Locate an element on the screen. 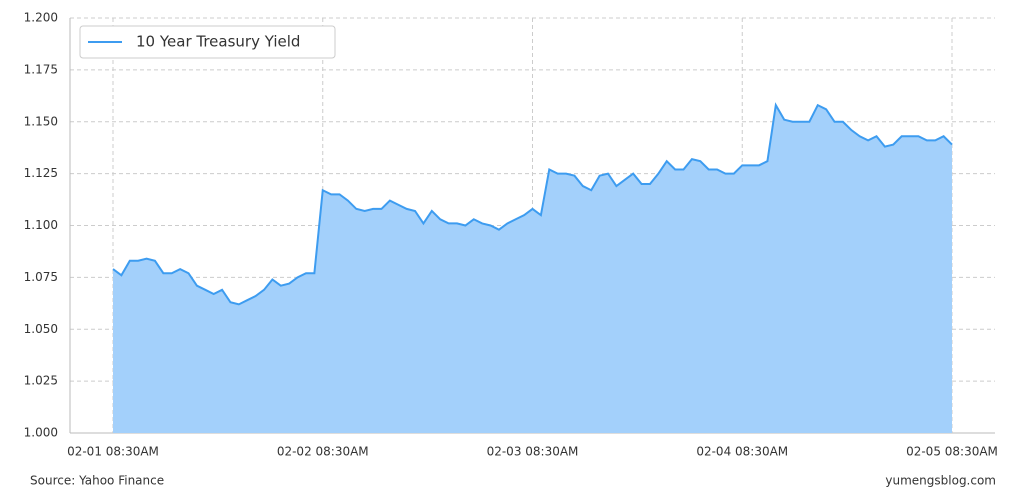  y-tick-label: 1.025 is located at coordinates (41, 381).